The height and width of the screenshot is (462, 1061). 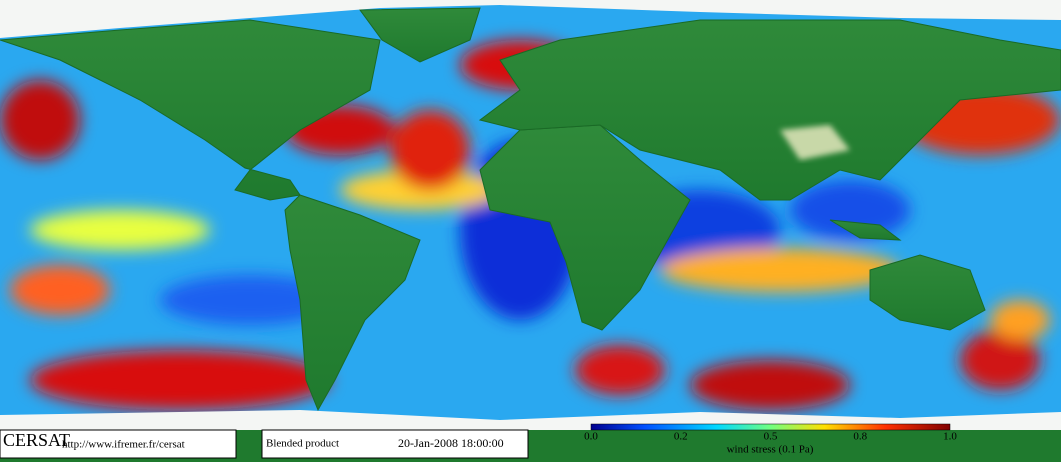 I want to click on colorbar, so click(x=770, y=427).